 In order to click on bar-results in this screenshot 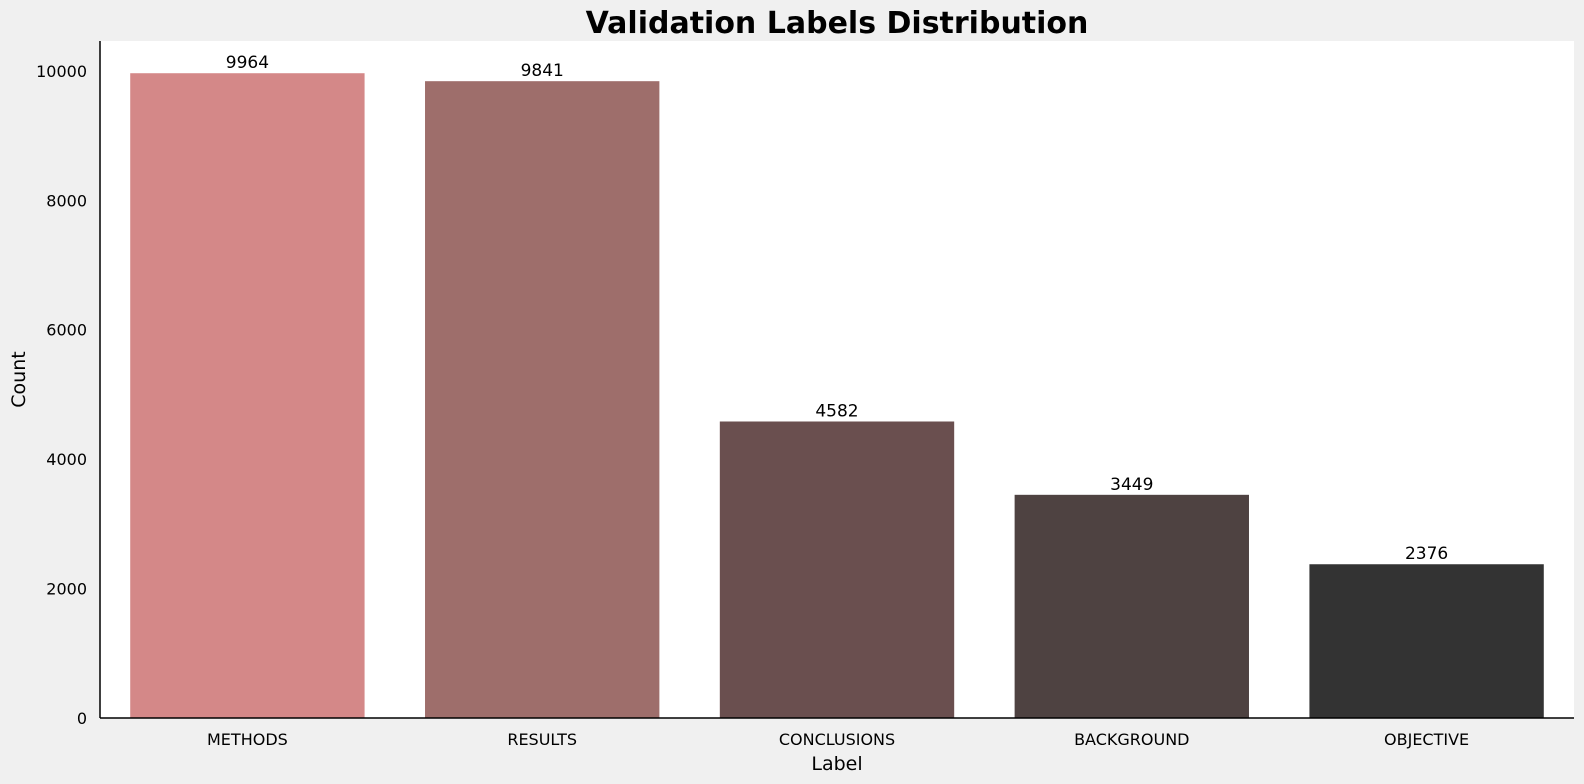, I will do `click(542, 400)`.